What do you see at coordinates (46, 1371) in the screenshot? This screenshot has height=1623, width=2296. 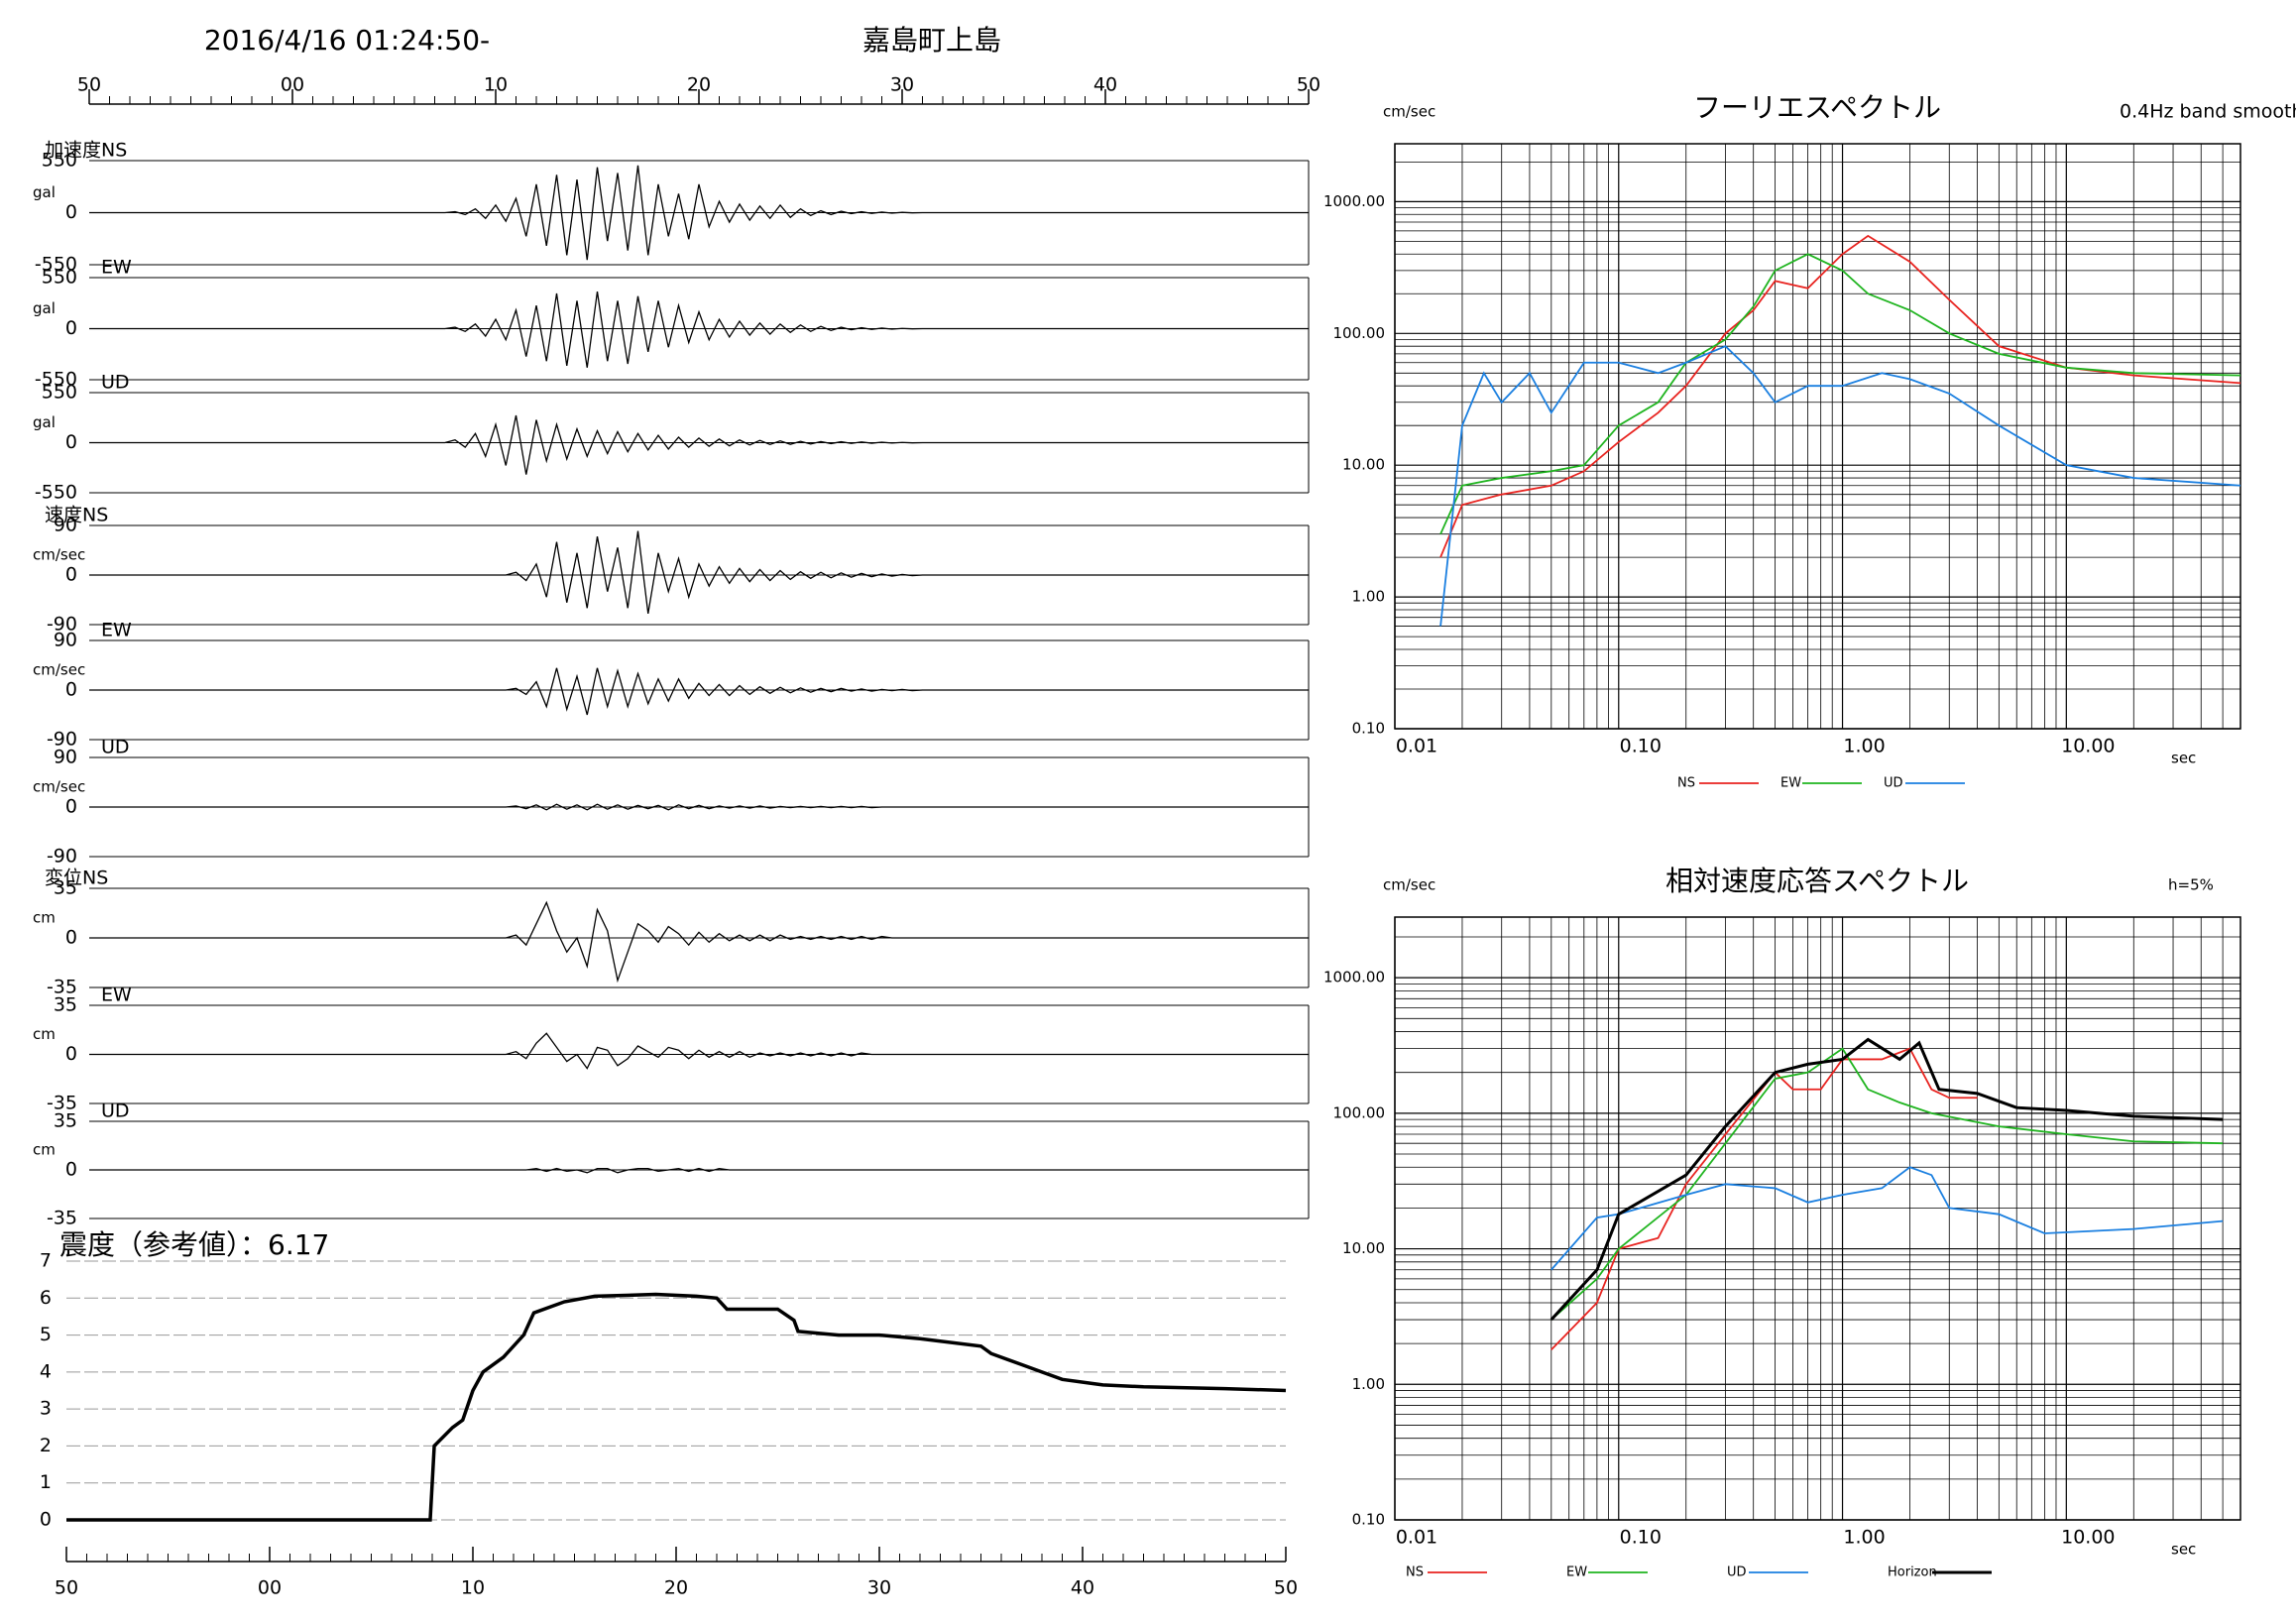 I see `y-tick-label: 4` at bounding box center [46, 1371].